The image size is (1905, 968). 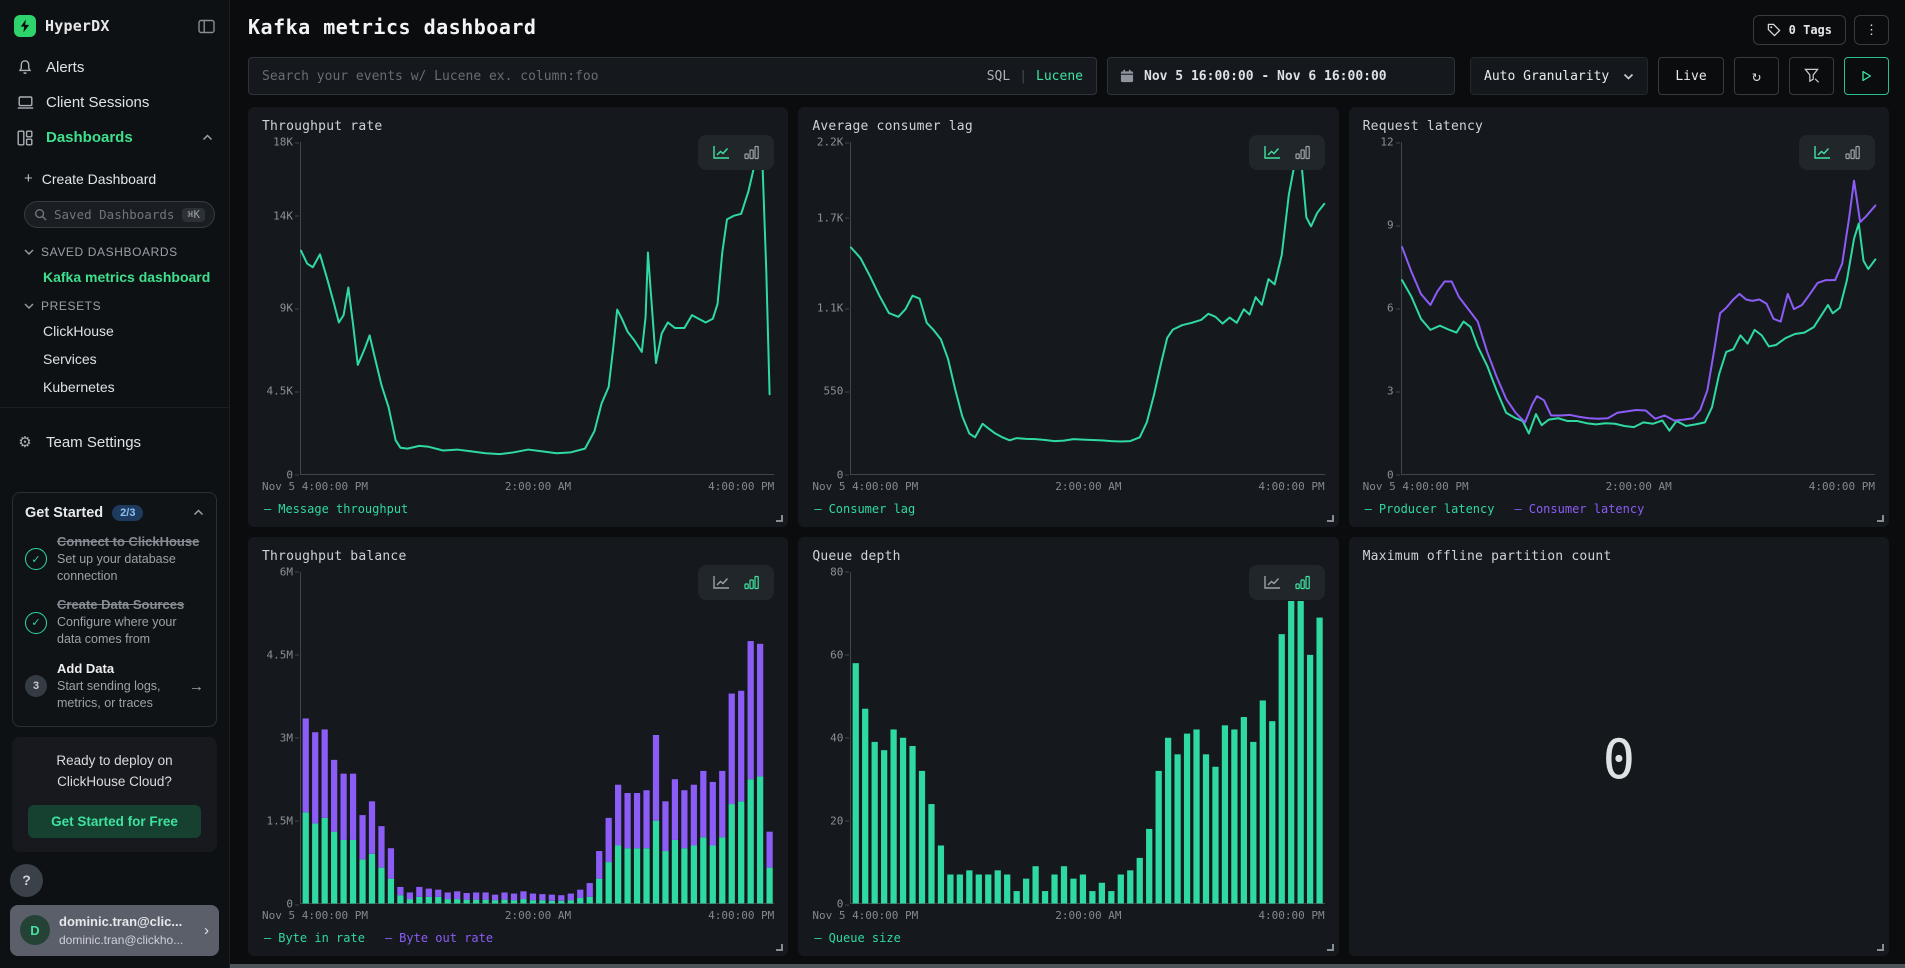 I want to click on legend-item: — Message throughput, so click(x=336, y=509).